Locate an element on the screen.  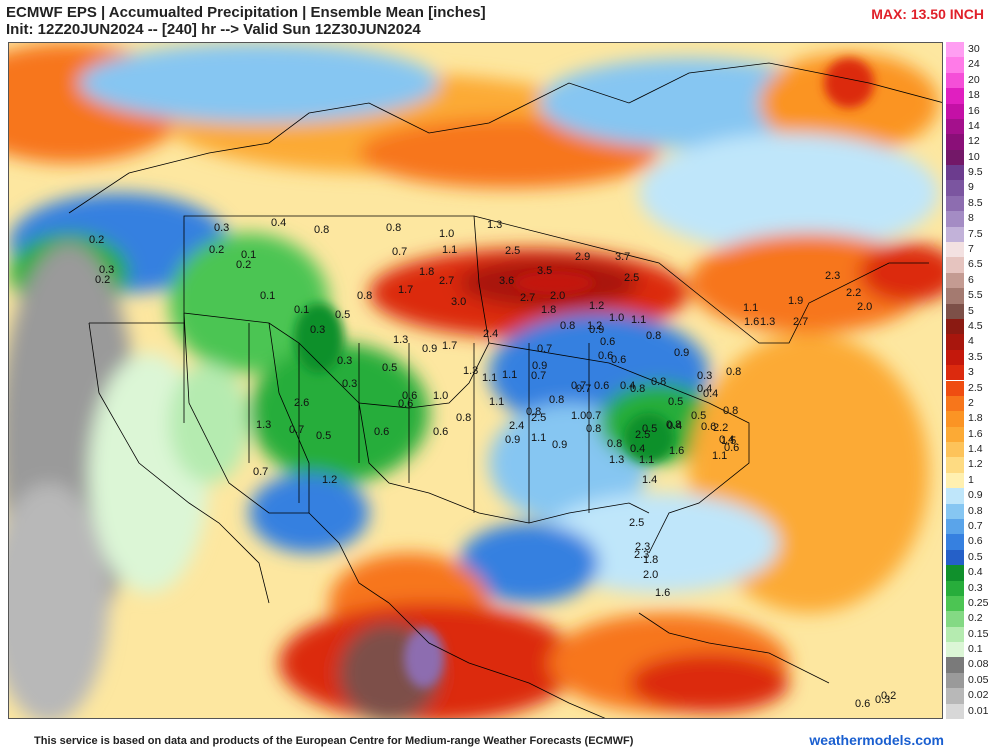
legend-row: 8.5 is located at coordinates (973, 203).